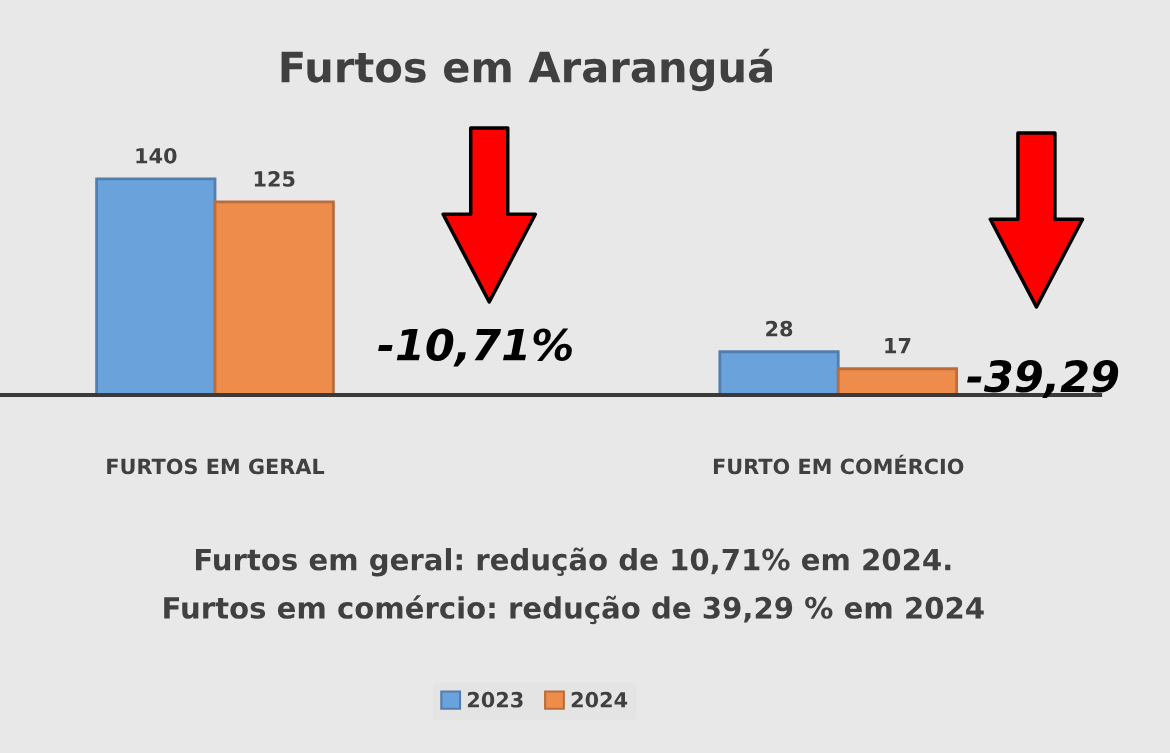  I want to click on annotation: -10,71%, so click(475, 347).